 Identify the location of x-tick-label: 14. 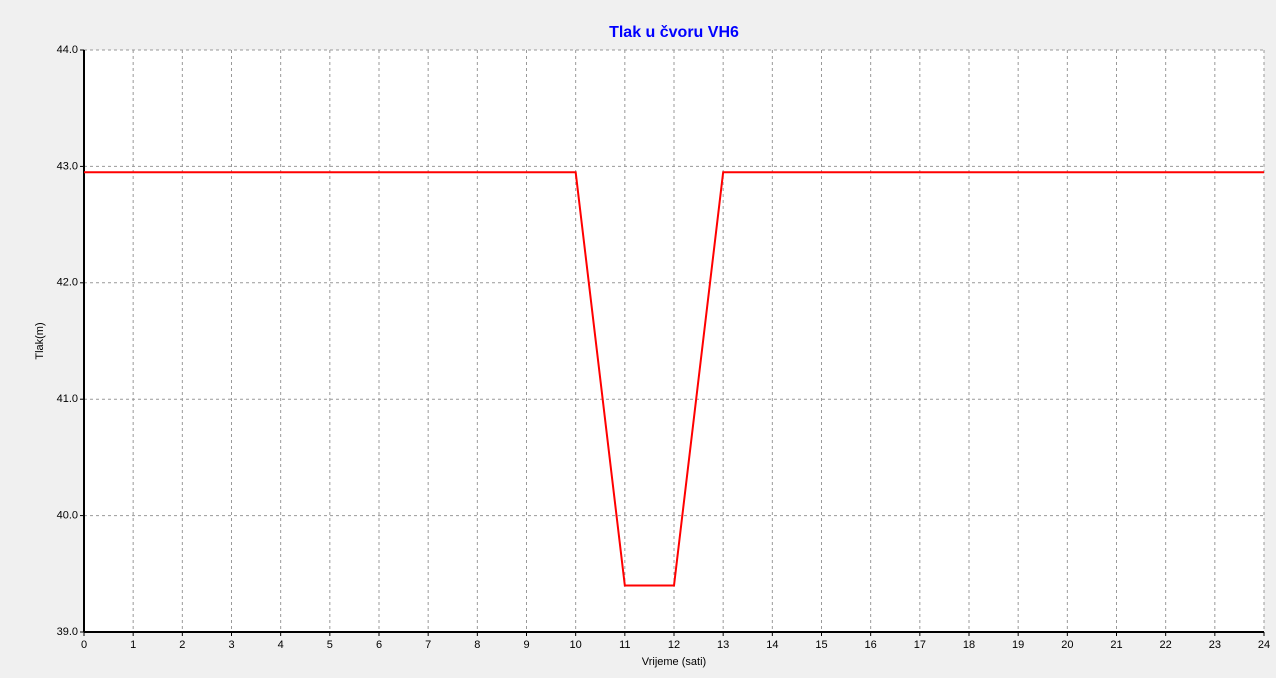
(772, 645).